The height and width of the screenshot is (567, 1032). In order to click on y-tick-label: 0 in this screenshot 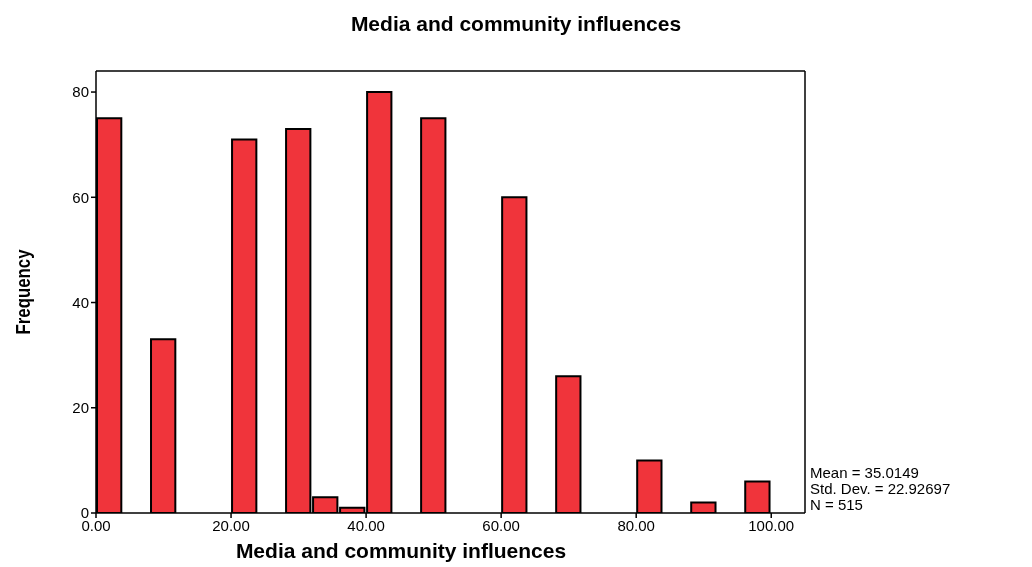, I will do `click(84, 513)`.